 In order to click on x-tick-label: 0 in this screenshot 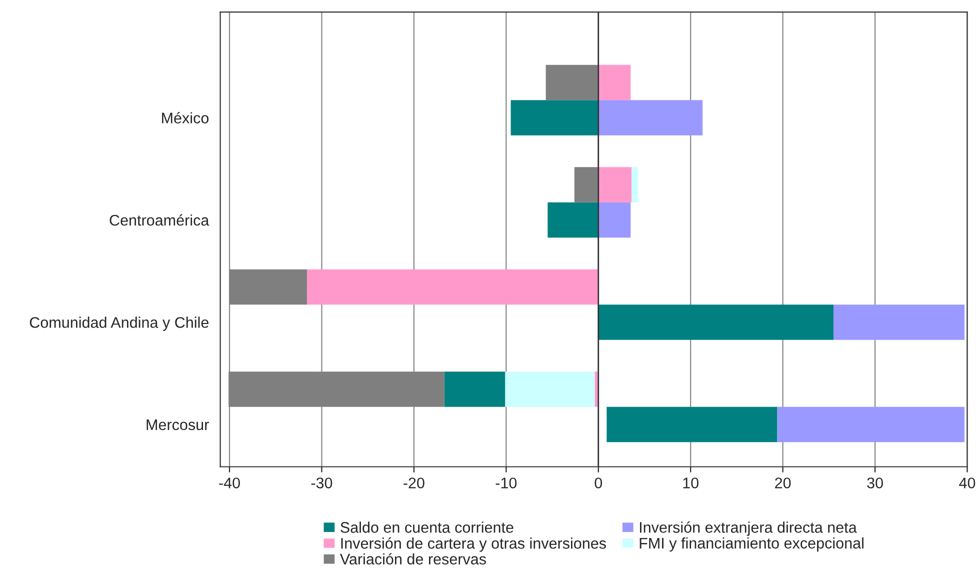, I will do `click(598, 483)`.